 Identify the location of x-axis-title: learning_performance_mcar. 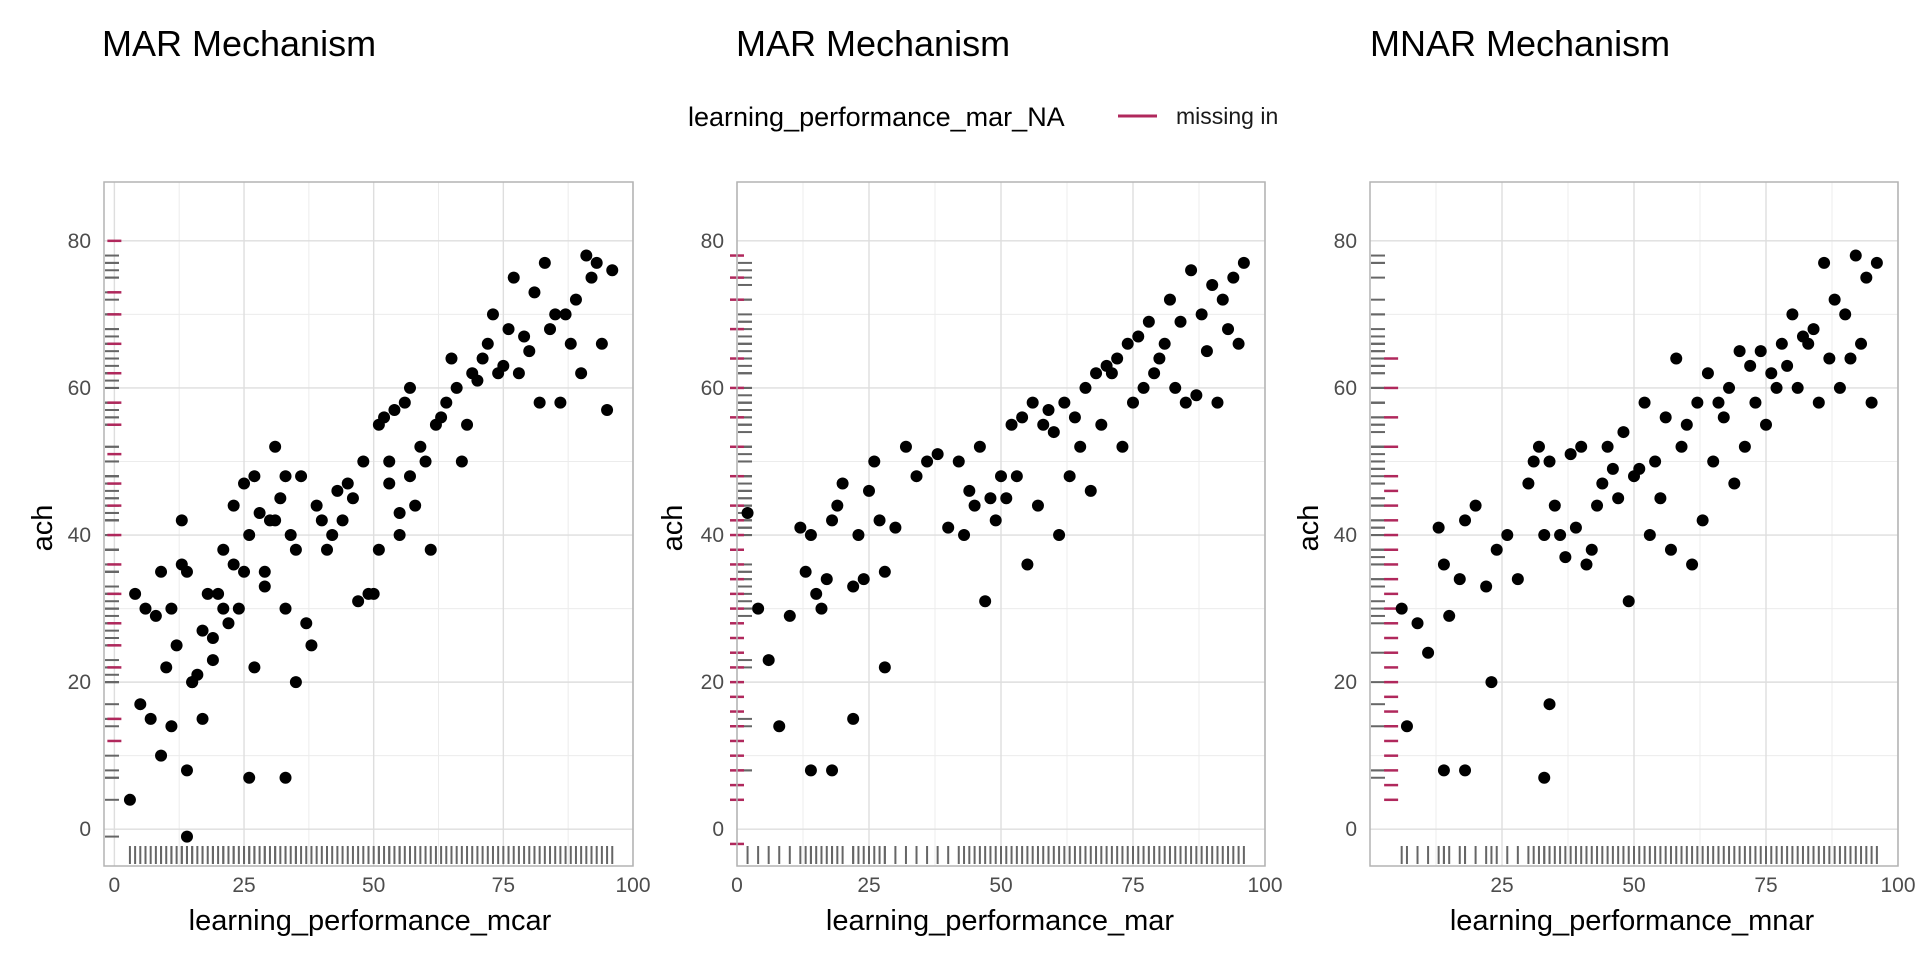
(370, 921).